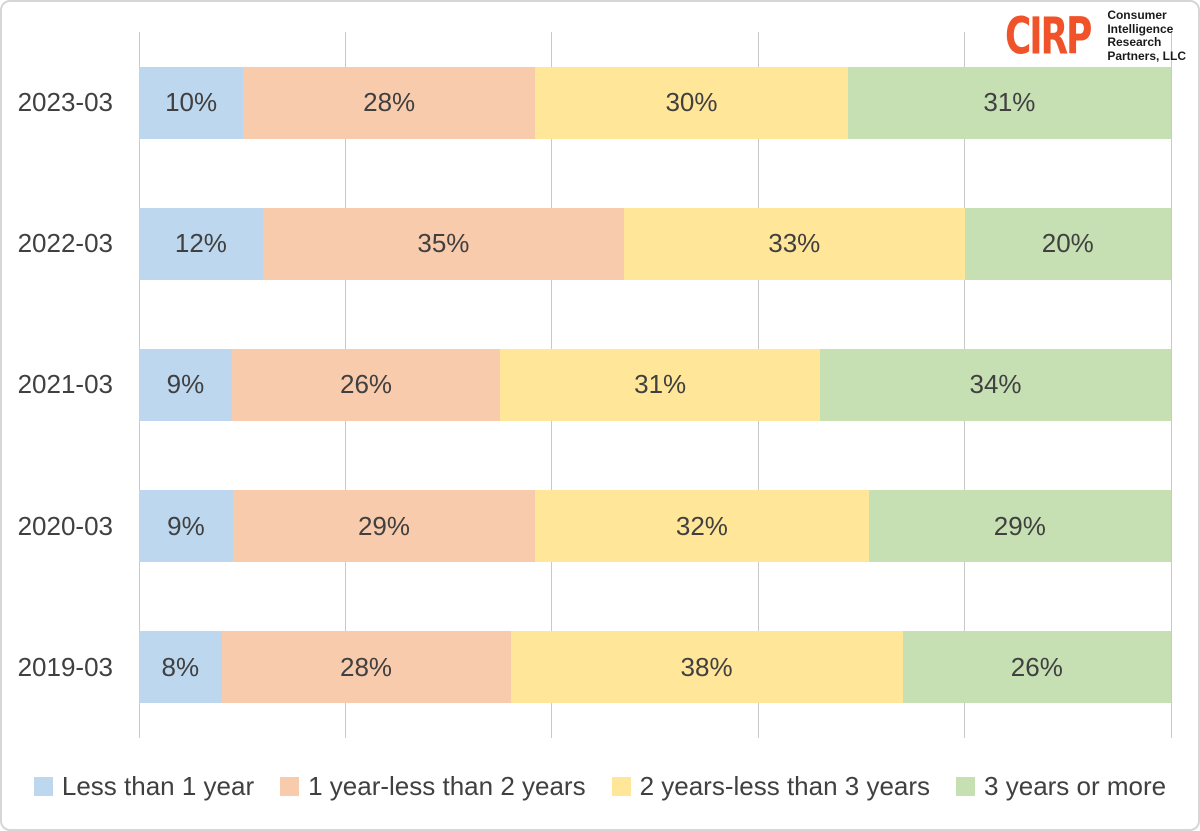  I want to click on bar-segment: 35%, so click(443, 243).